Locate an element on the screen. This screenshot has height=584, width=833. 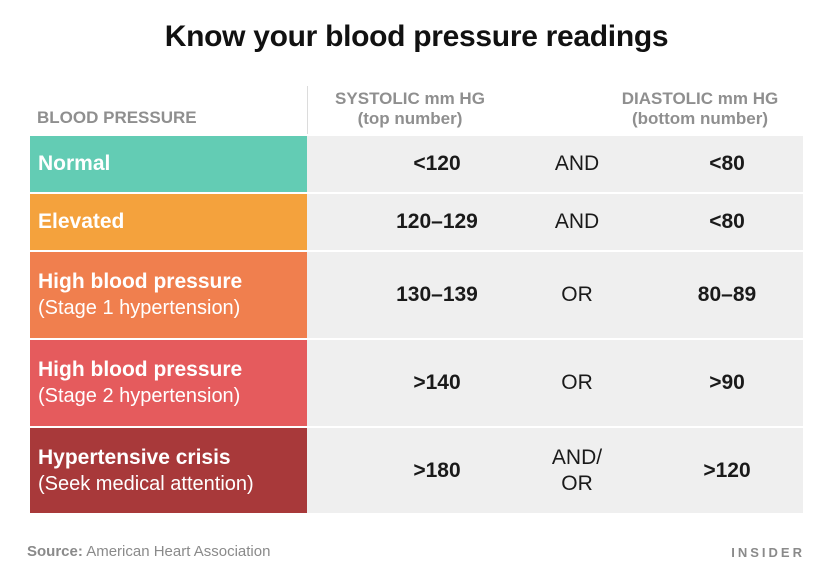
header-systolic-subtitle: (top number) is located at coordinates (410, 118).